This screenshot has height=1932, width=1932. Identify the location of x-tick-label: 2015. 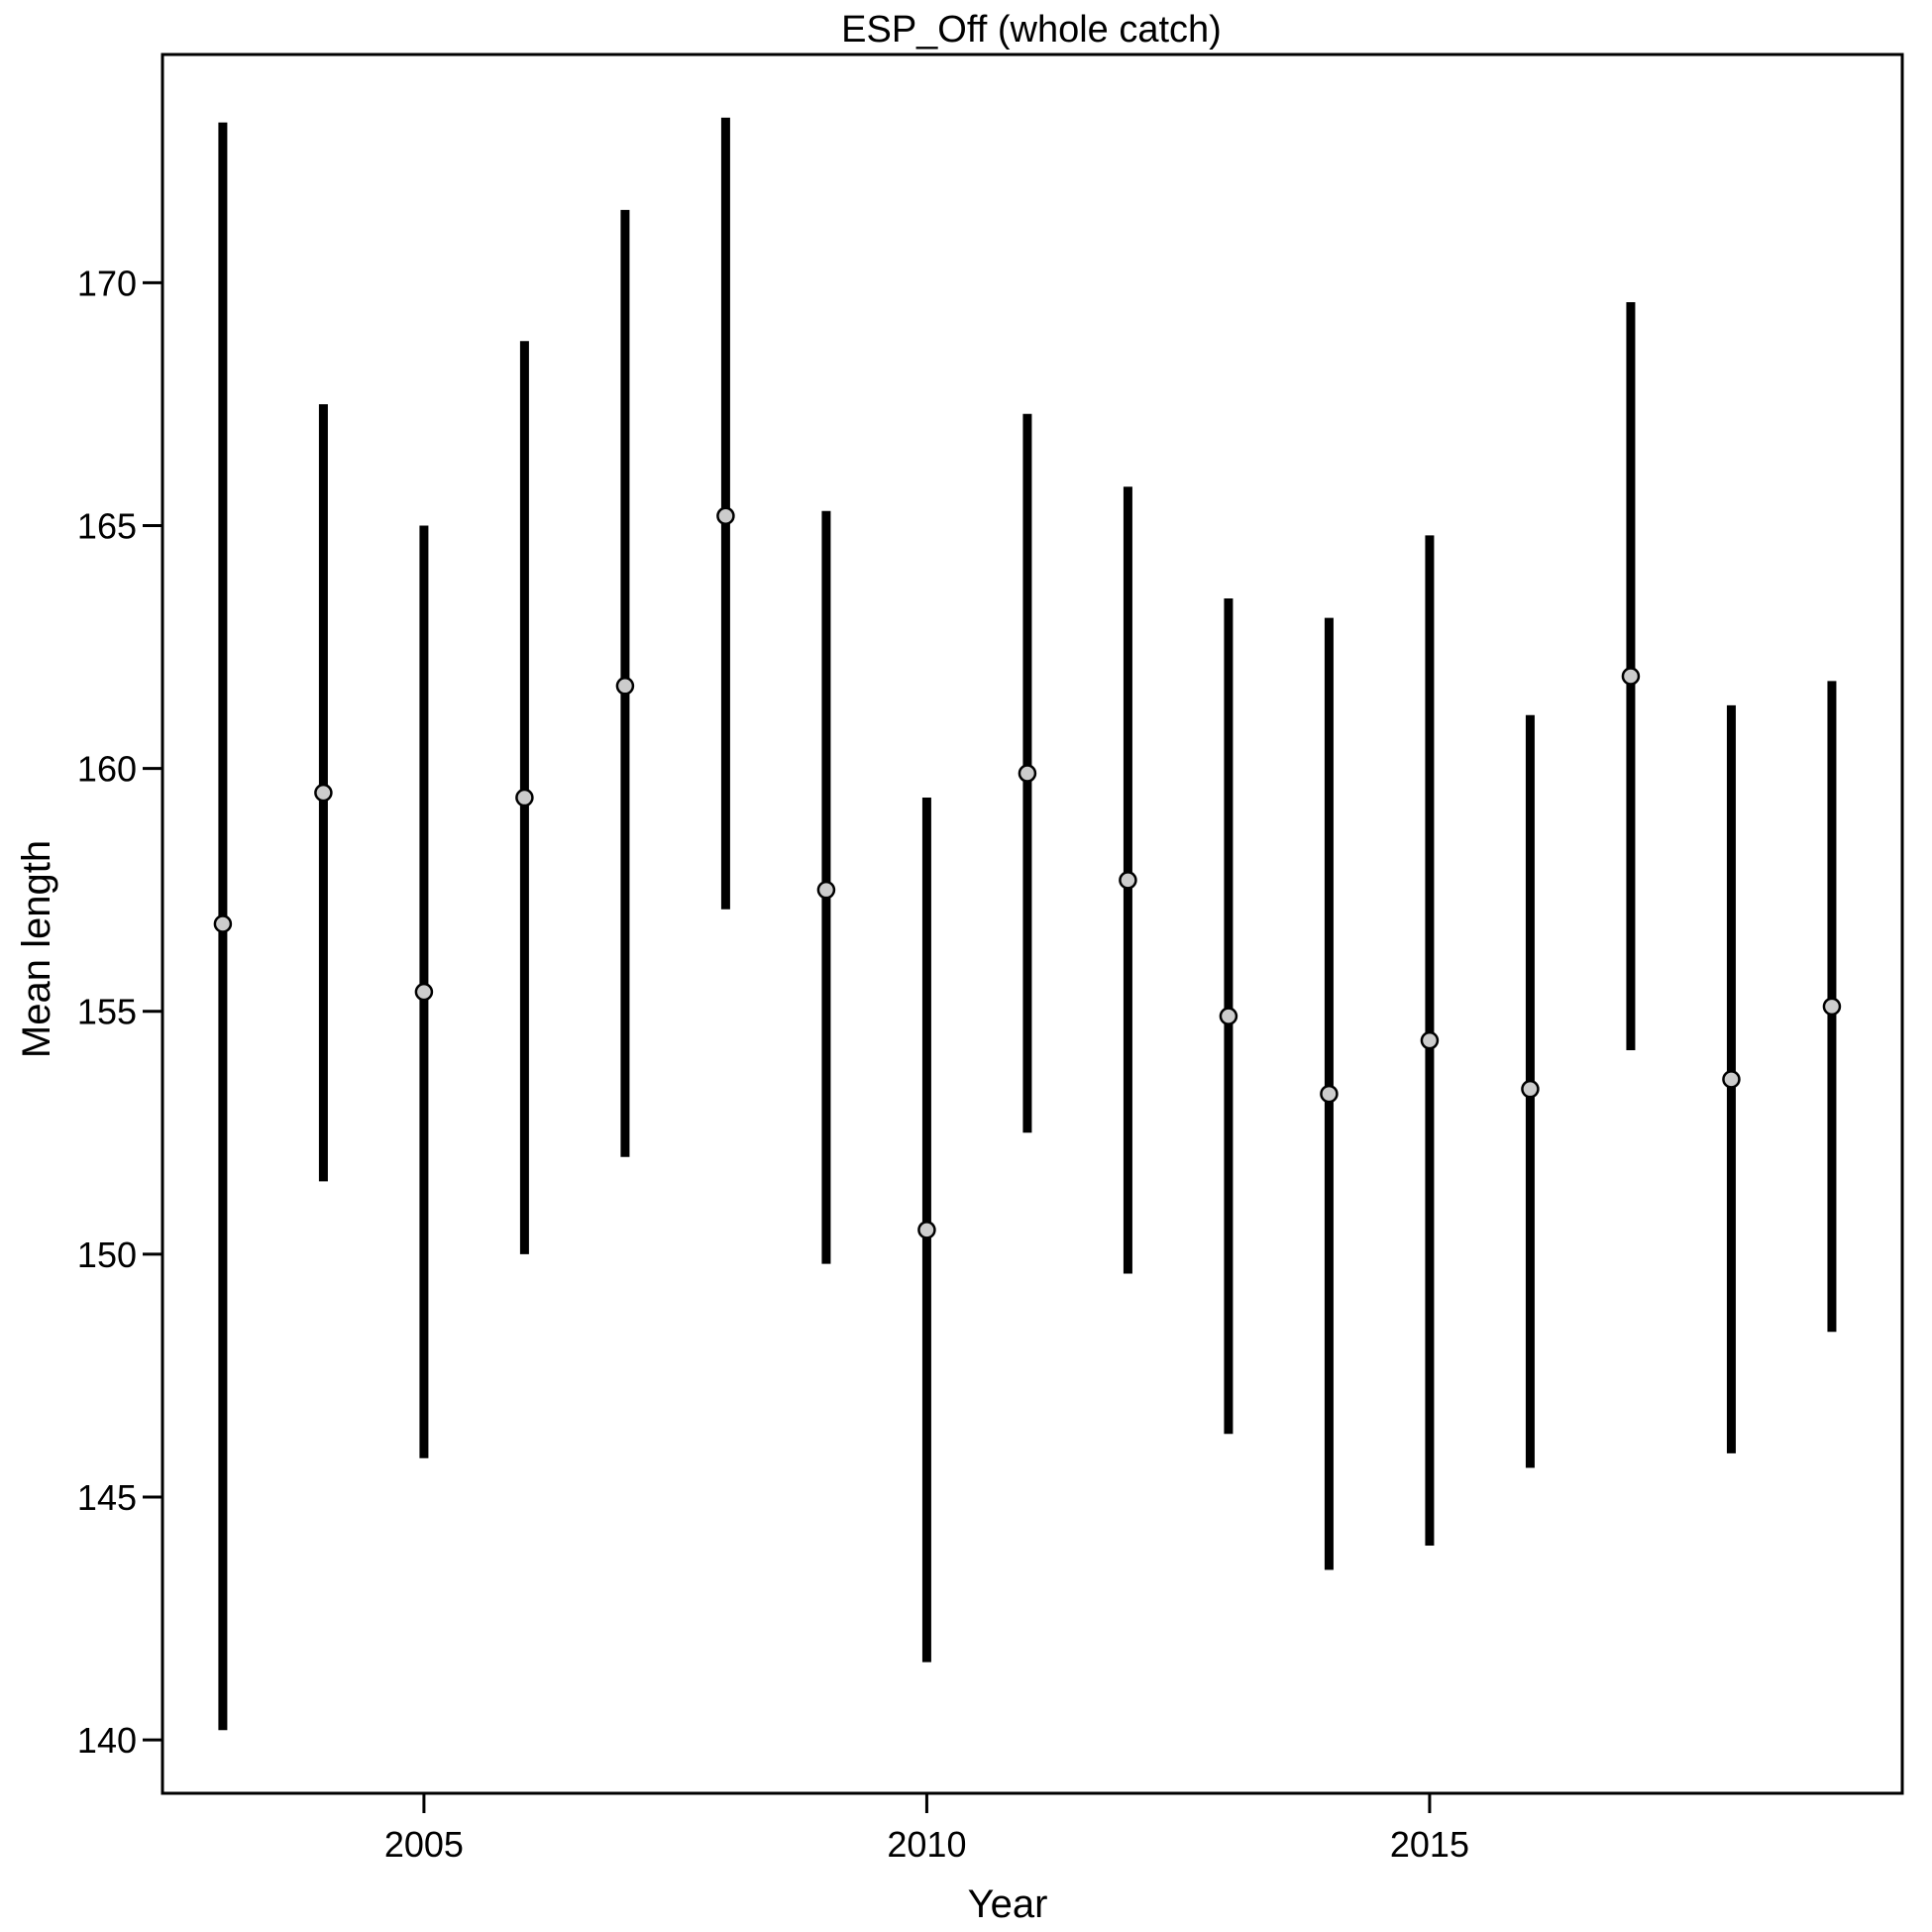
(1429, 1844).